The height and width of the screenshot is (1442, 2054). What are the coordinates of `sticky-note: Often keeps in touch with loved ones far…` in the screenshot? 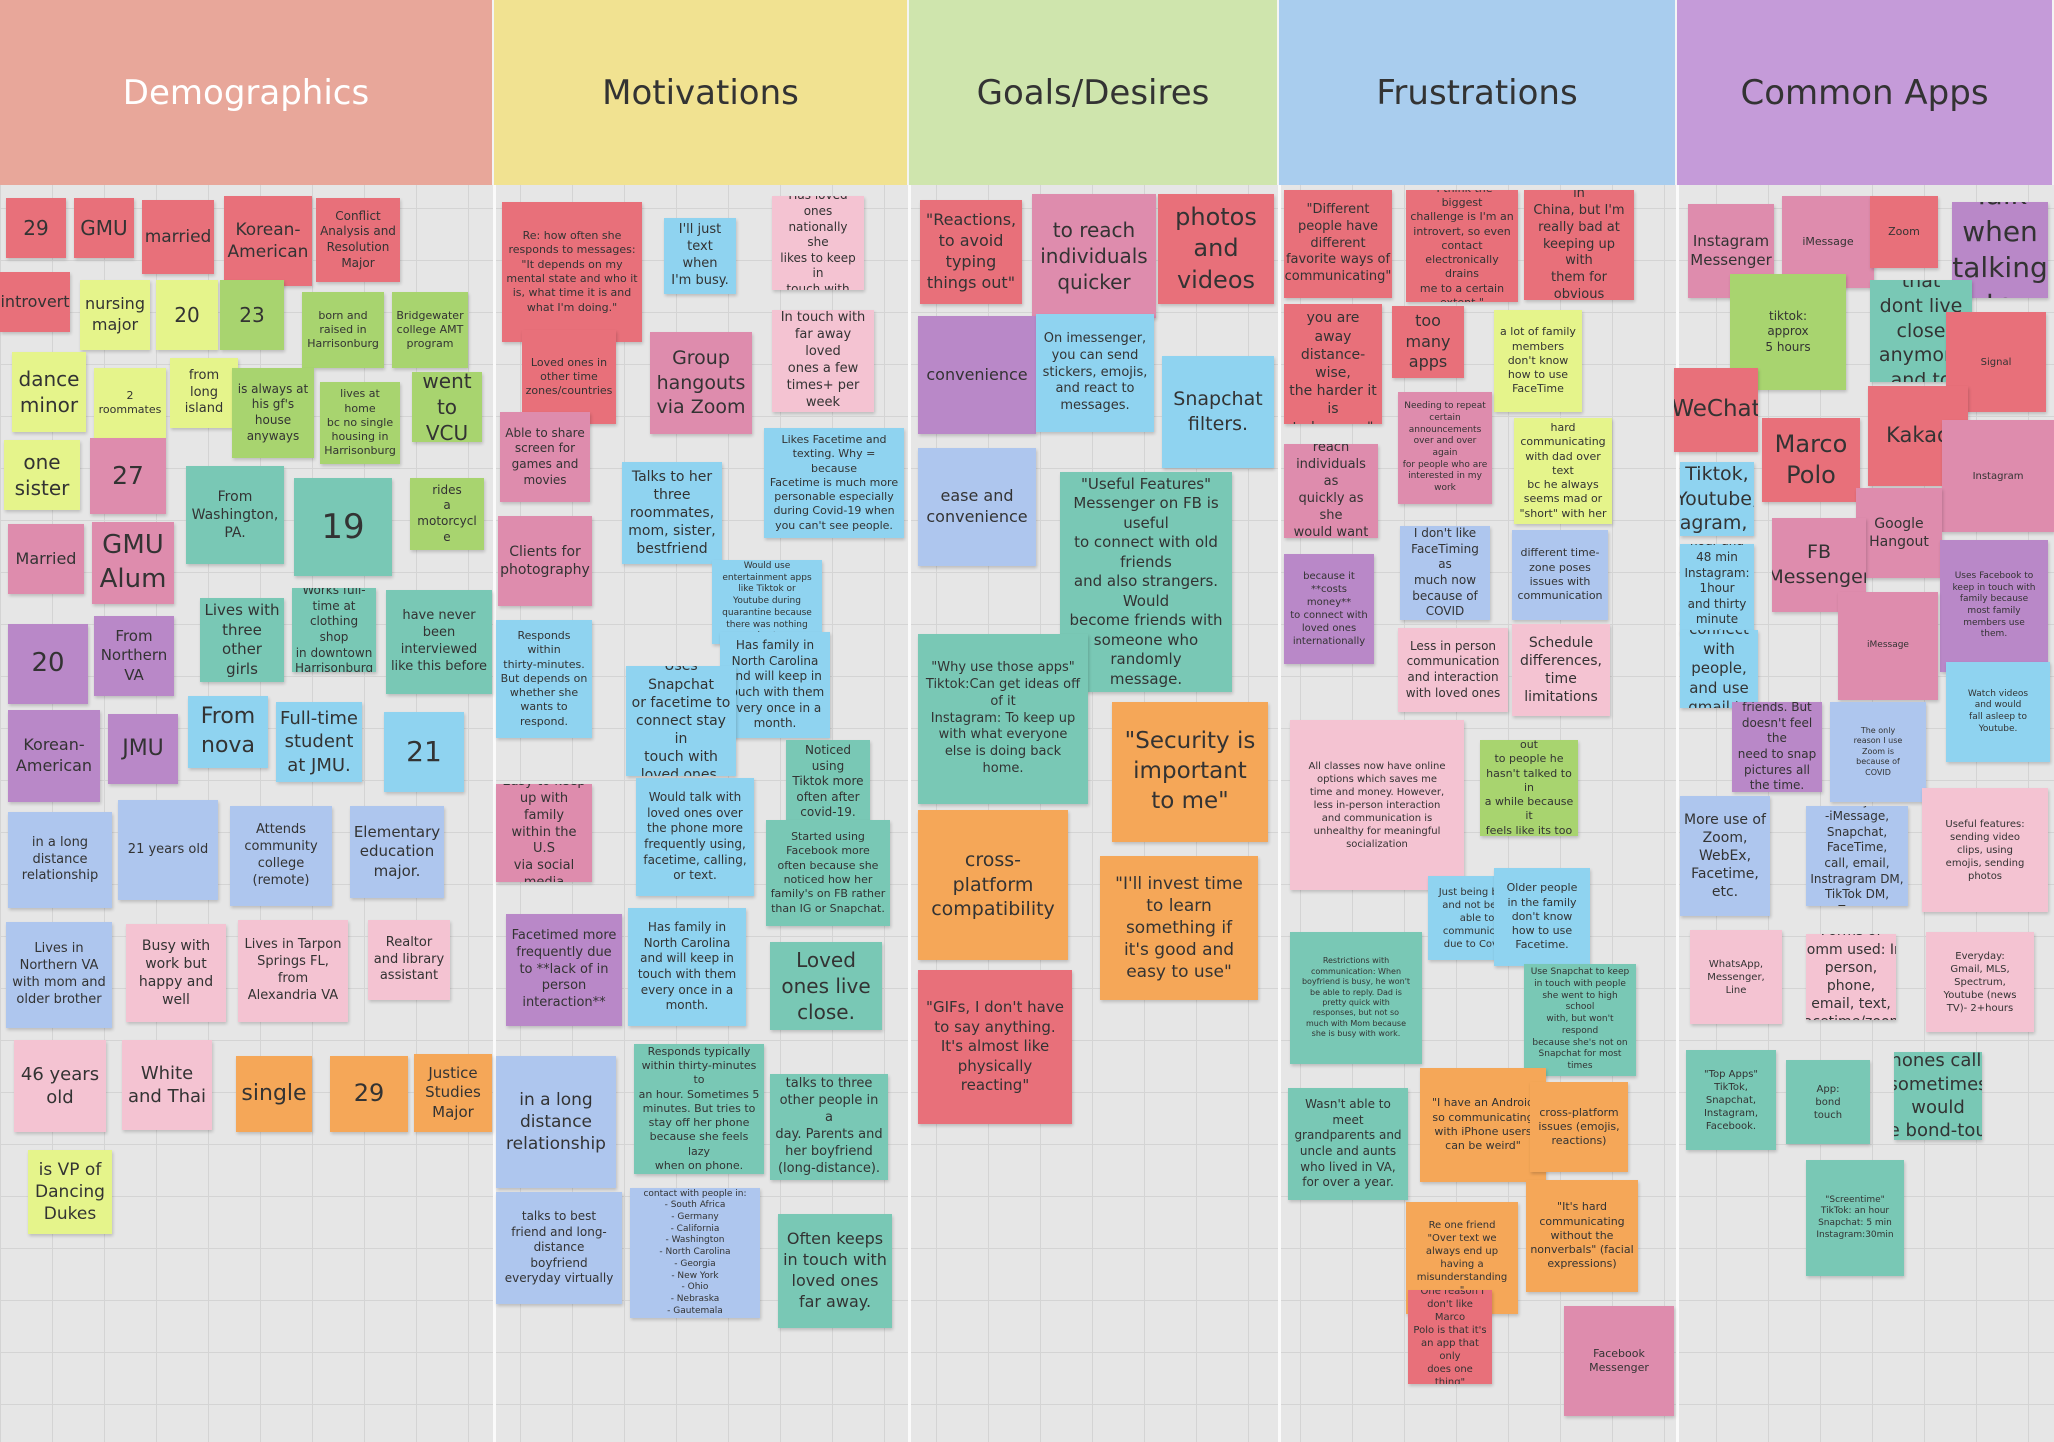 It's located at (835, 1271).